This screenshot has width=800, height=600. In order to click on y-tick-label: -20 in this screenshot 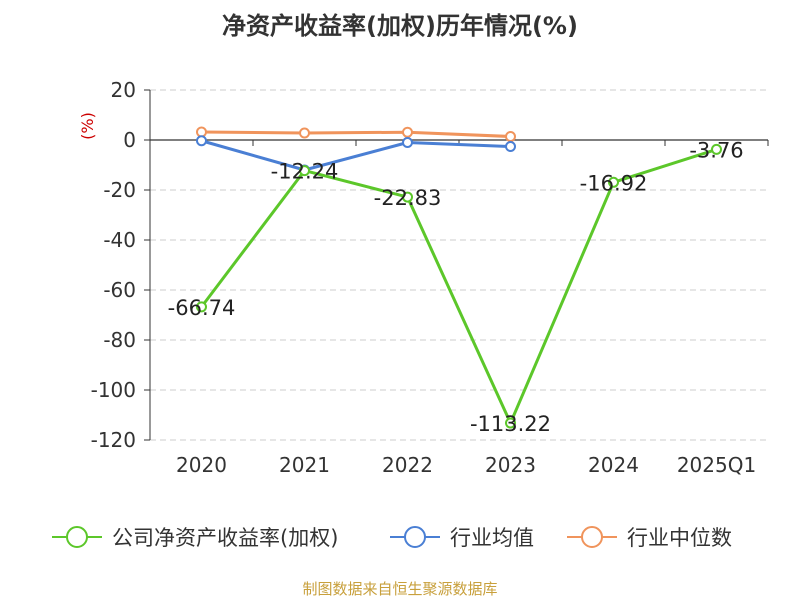, I will do `click(119, 190)`.